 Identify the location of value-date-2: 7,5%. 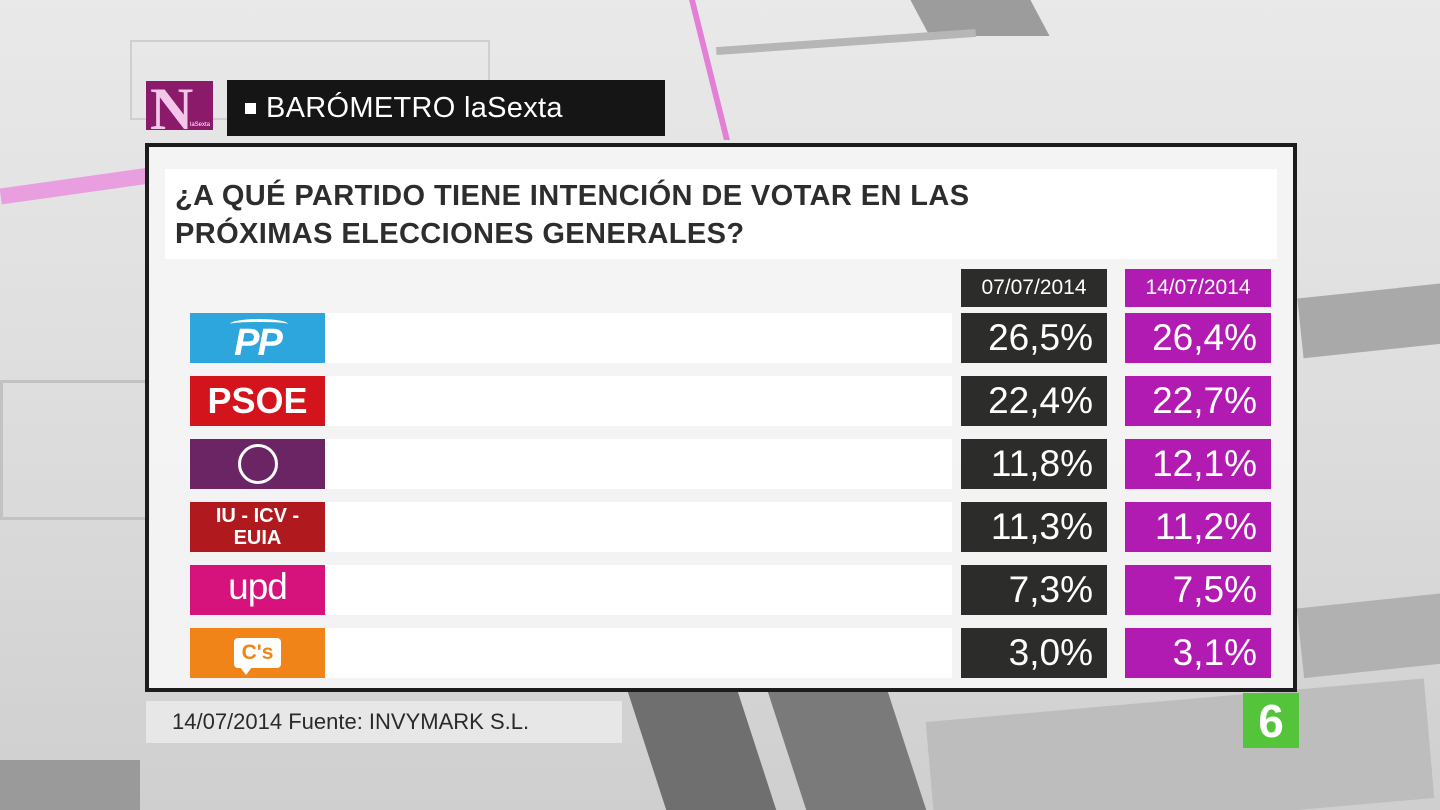
(1198, 590).